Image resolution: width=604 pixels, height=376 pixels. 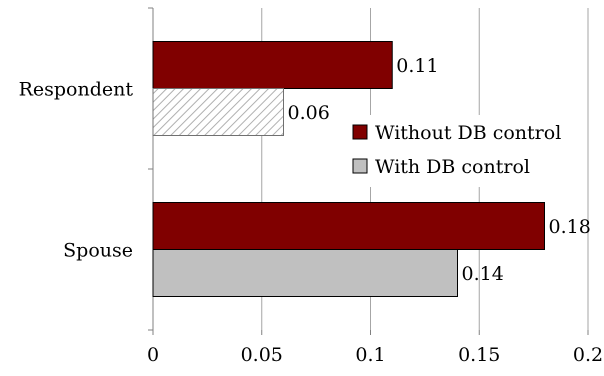 What do you see at coordinates (262, 355) in the screenshot?
I see `x-tick-label: 0.05` at bounding box center [262, 355].